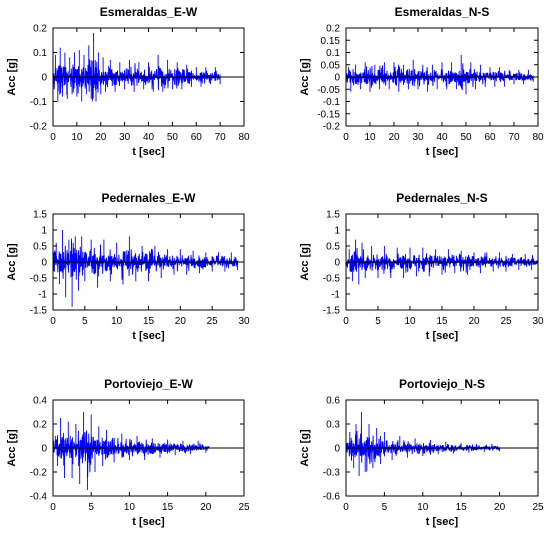  What do you see at coordinates (40, 401) in the screenshot?
I see `y-tick-label: 0.4` at bounding box center [40, 401].